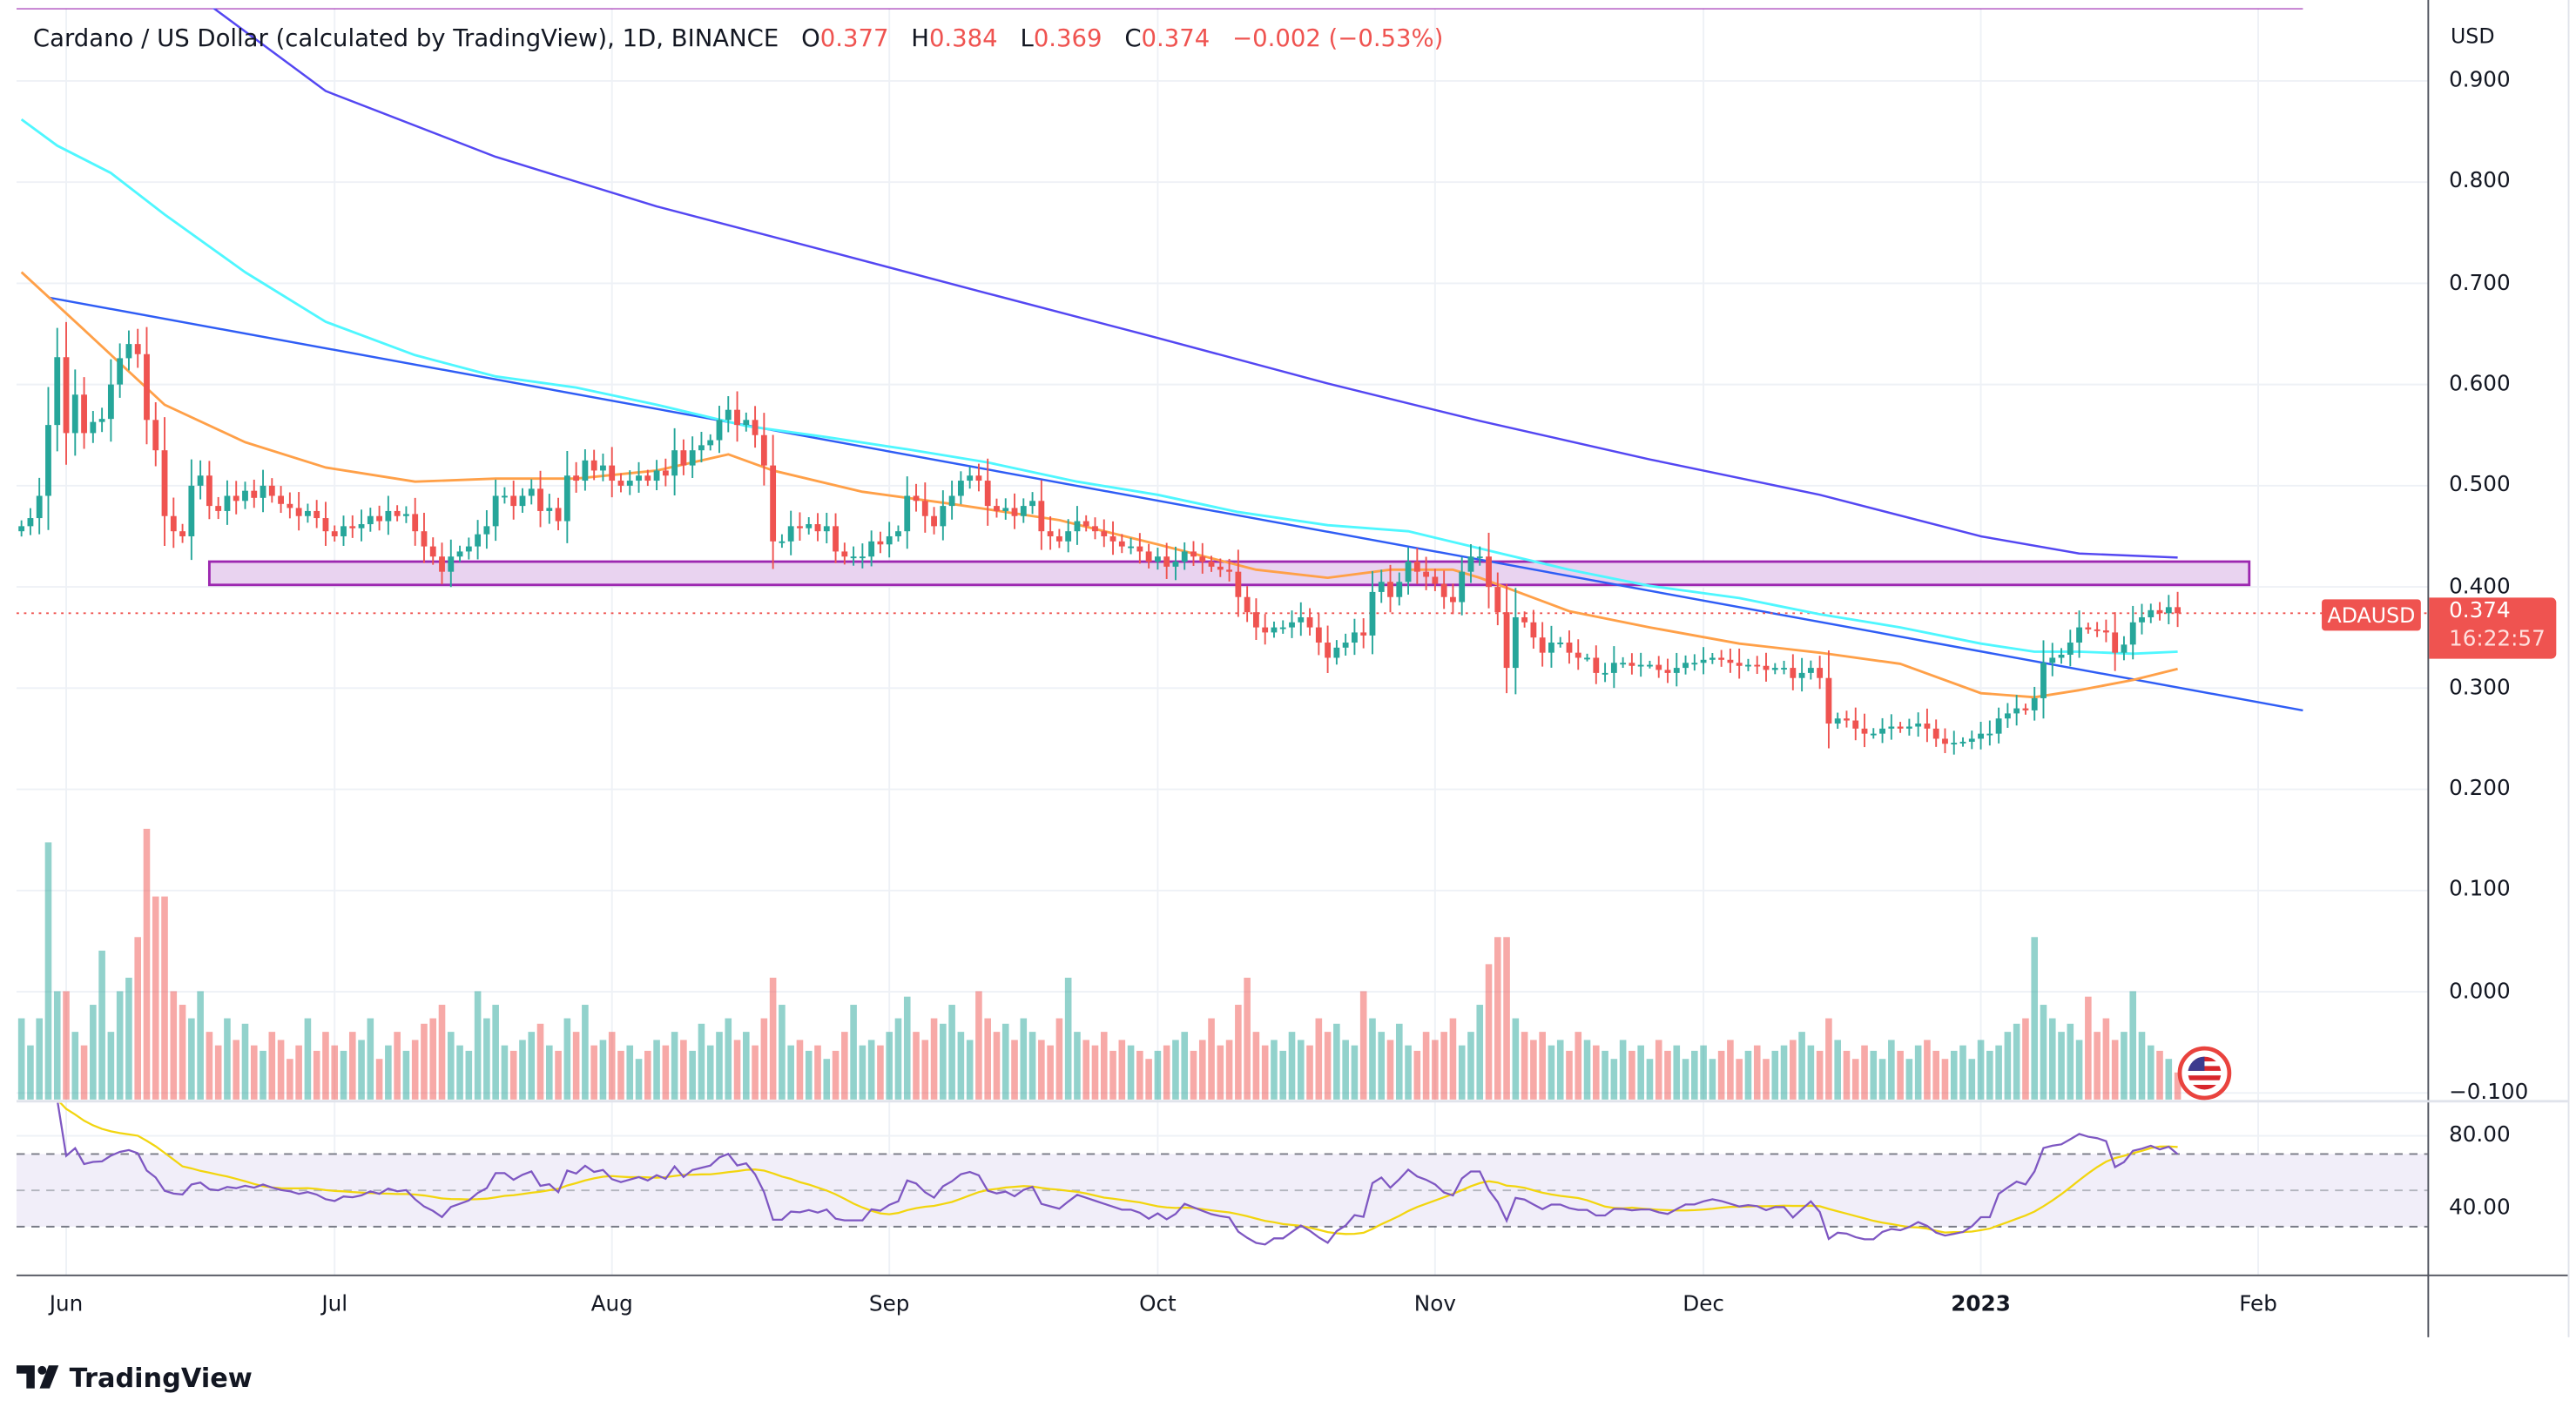  Describe the element at coordinates (2480, 688) in the screenshot. I see `price-tick-label: 0.300` at that location.